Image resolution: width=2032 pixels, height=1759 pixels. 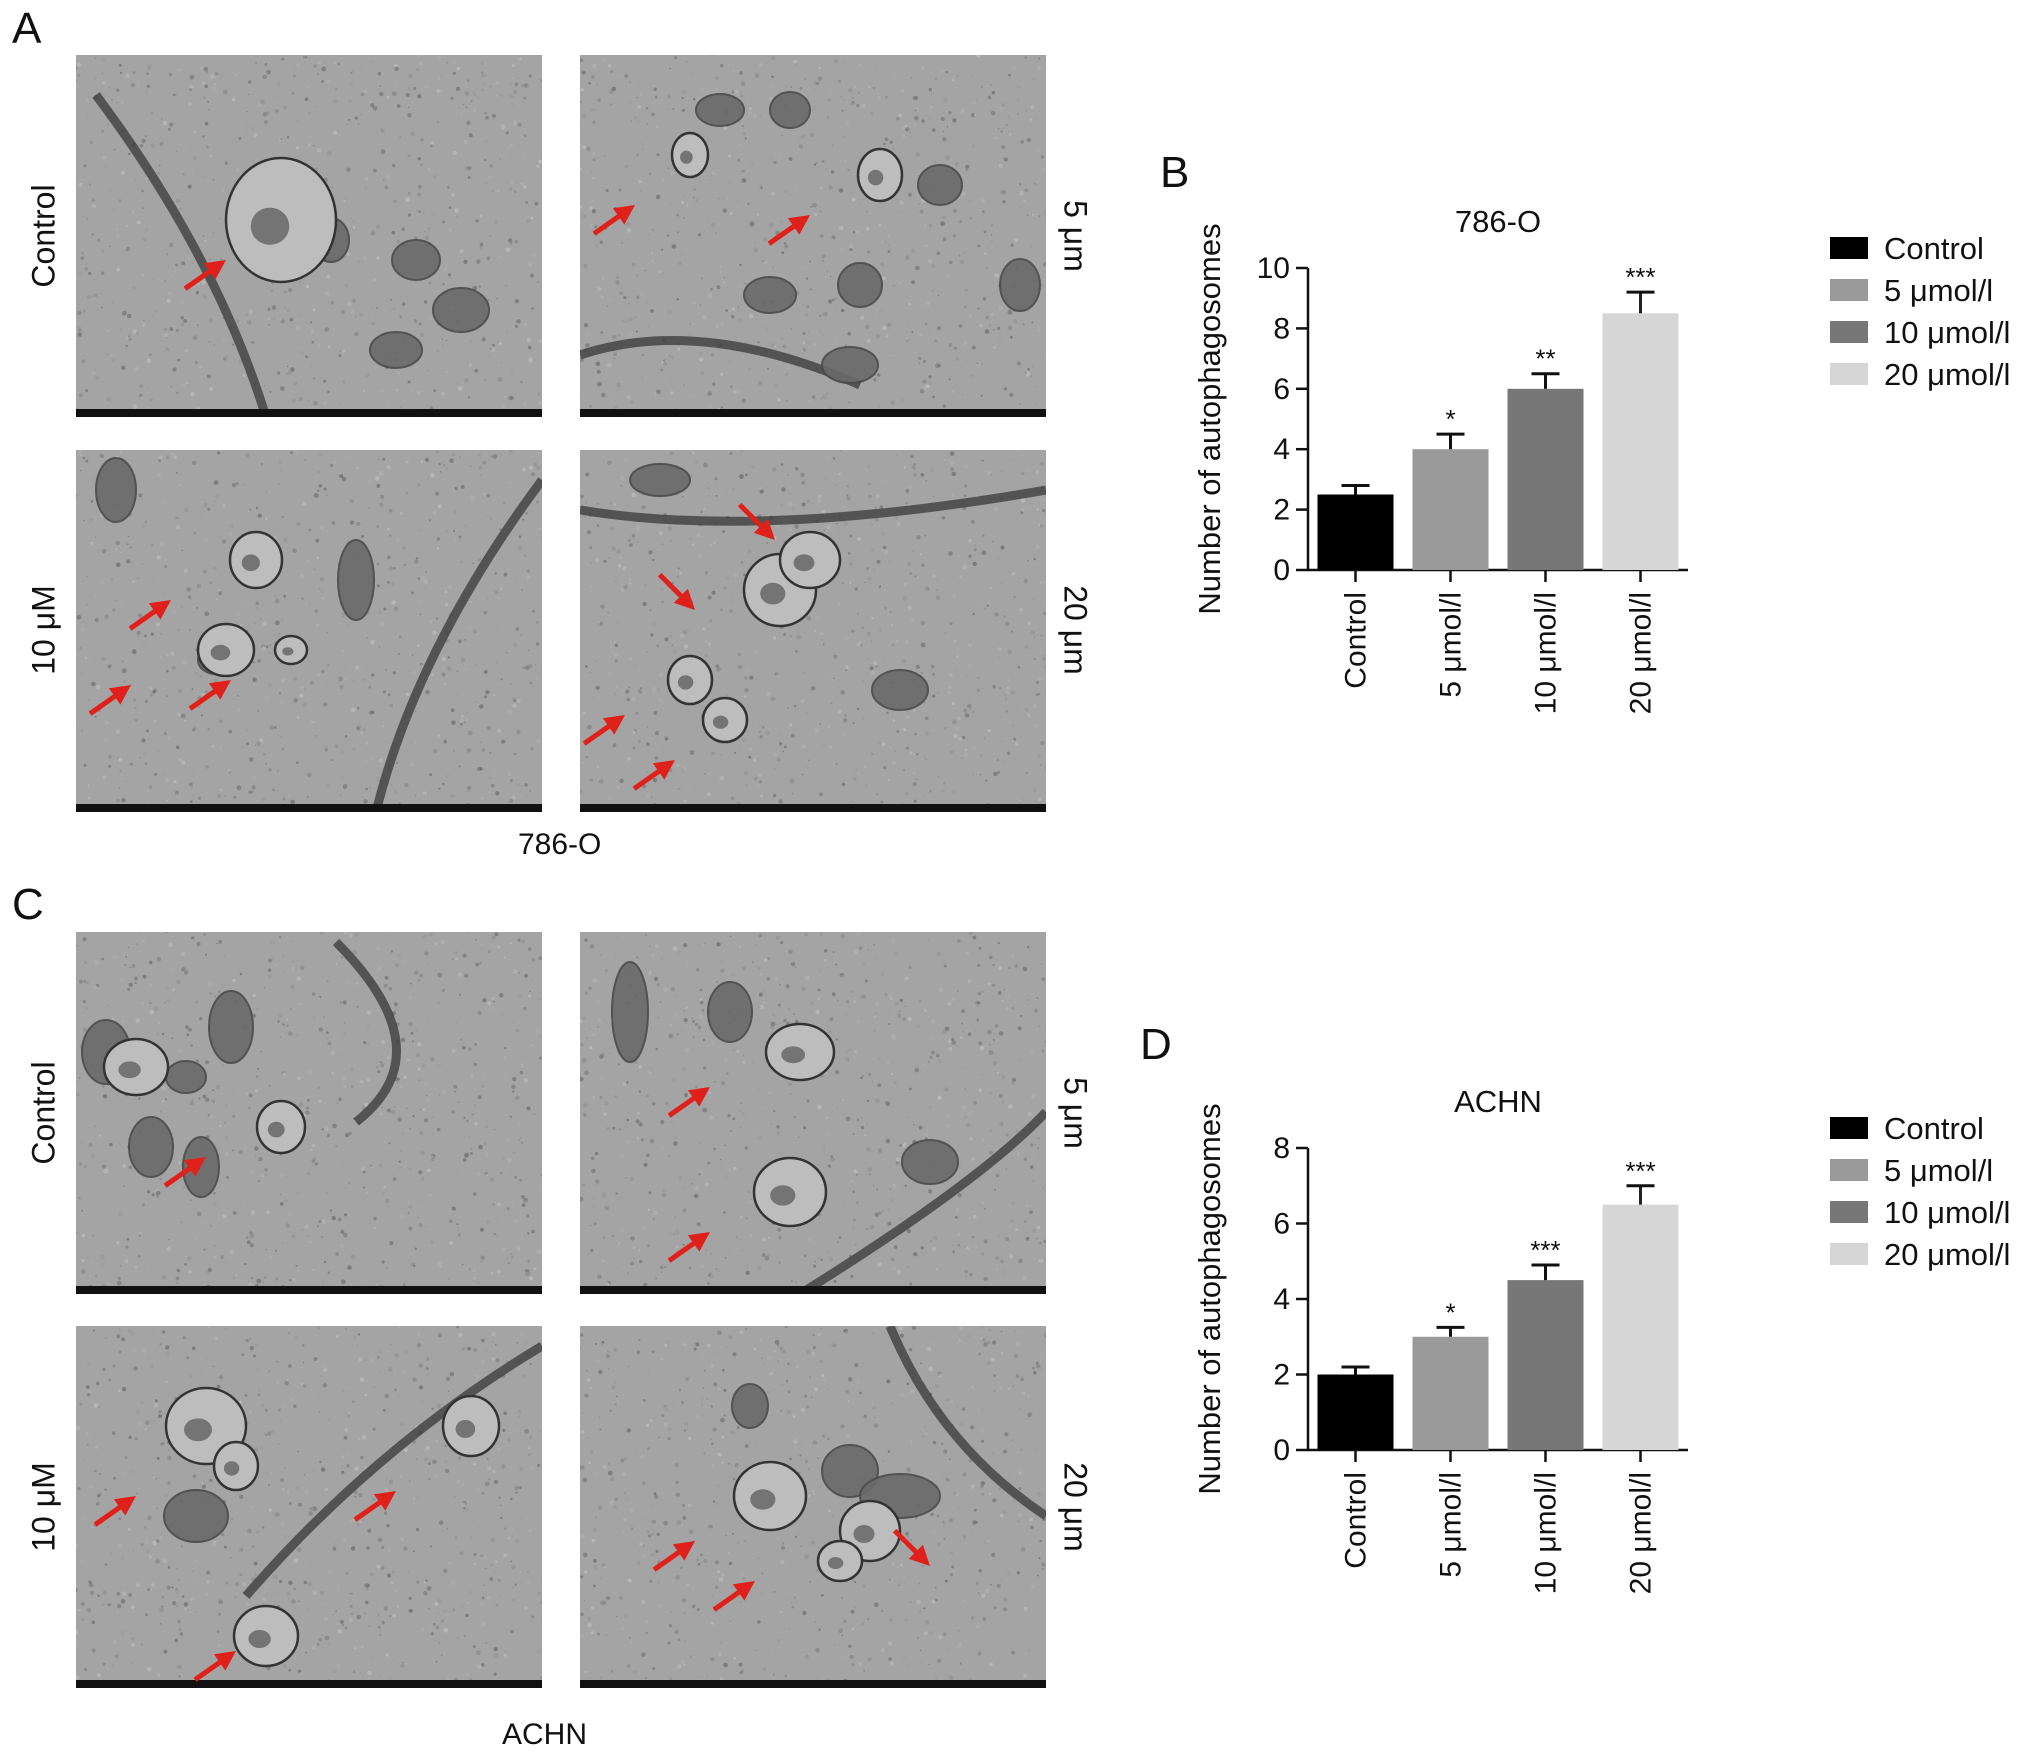 I want to click on em-image-786o-10um, so click(x=309, y=631).